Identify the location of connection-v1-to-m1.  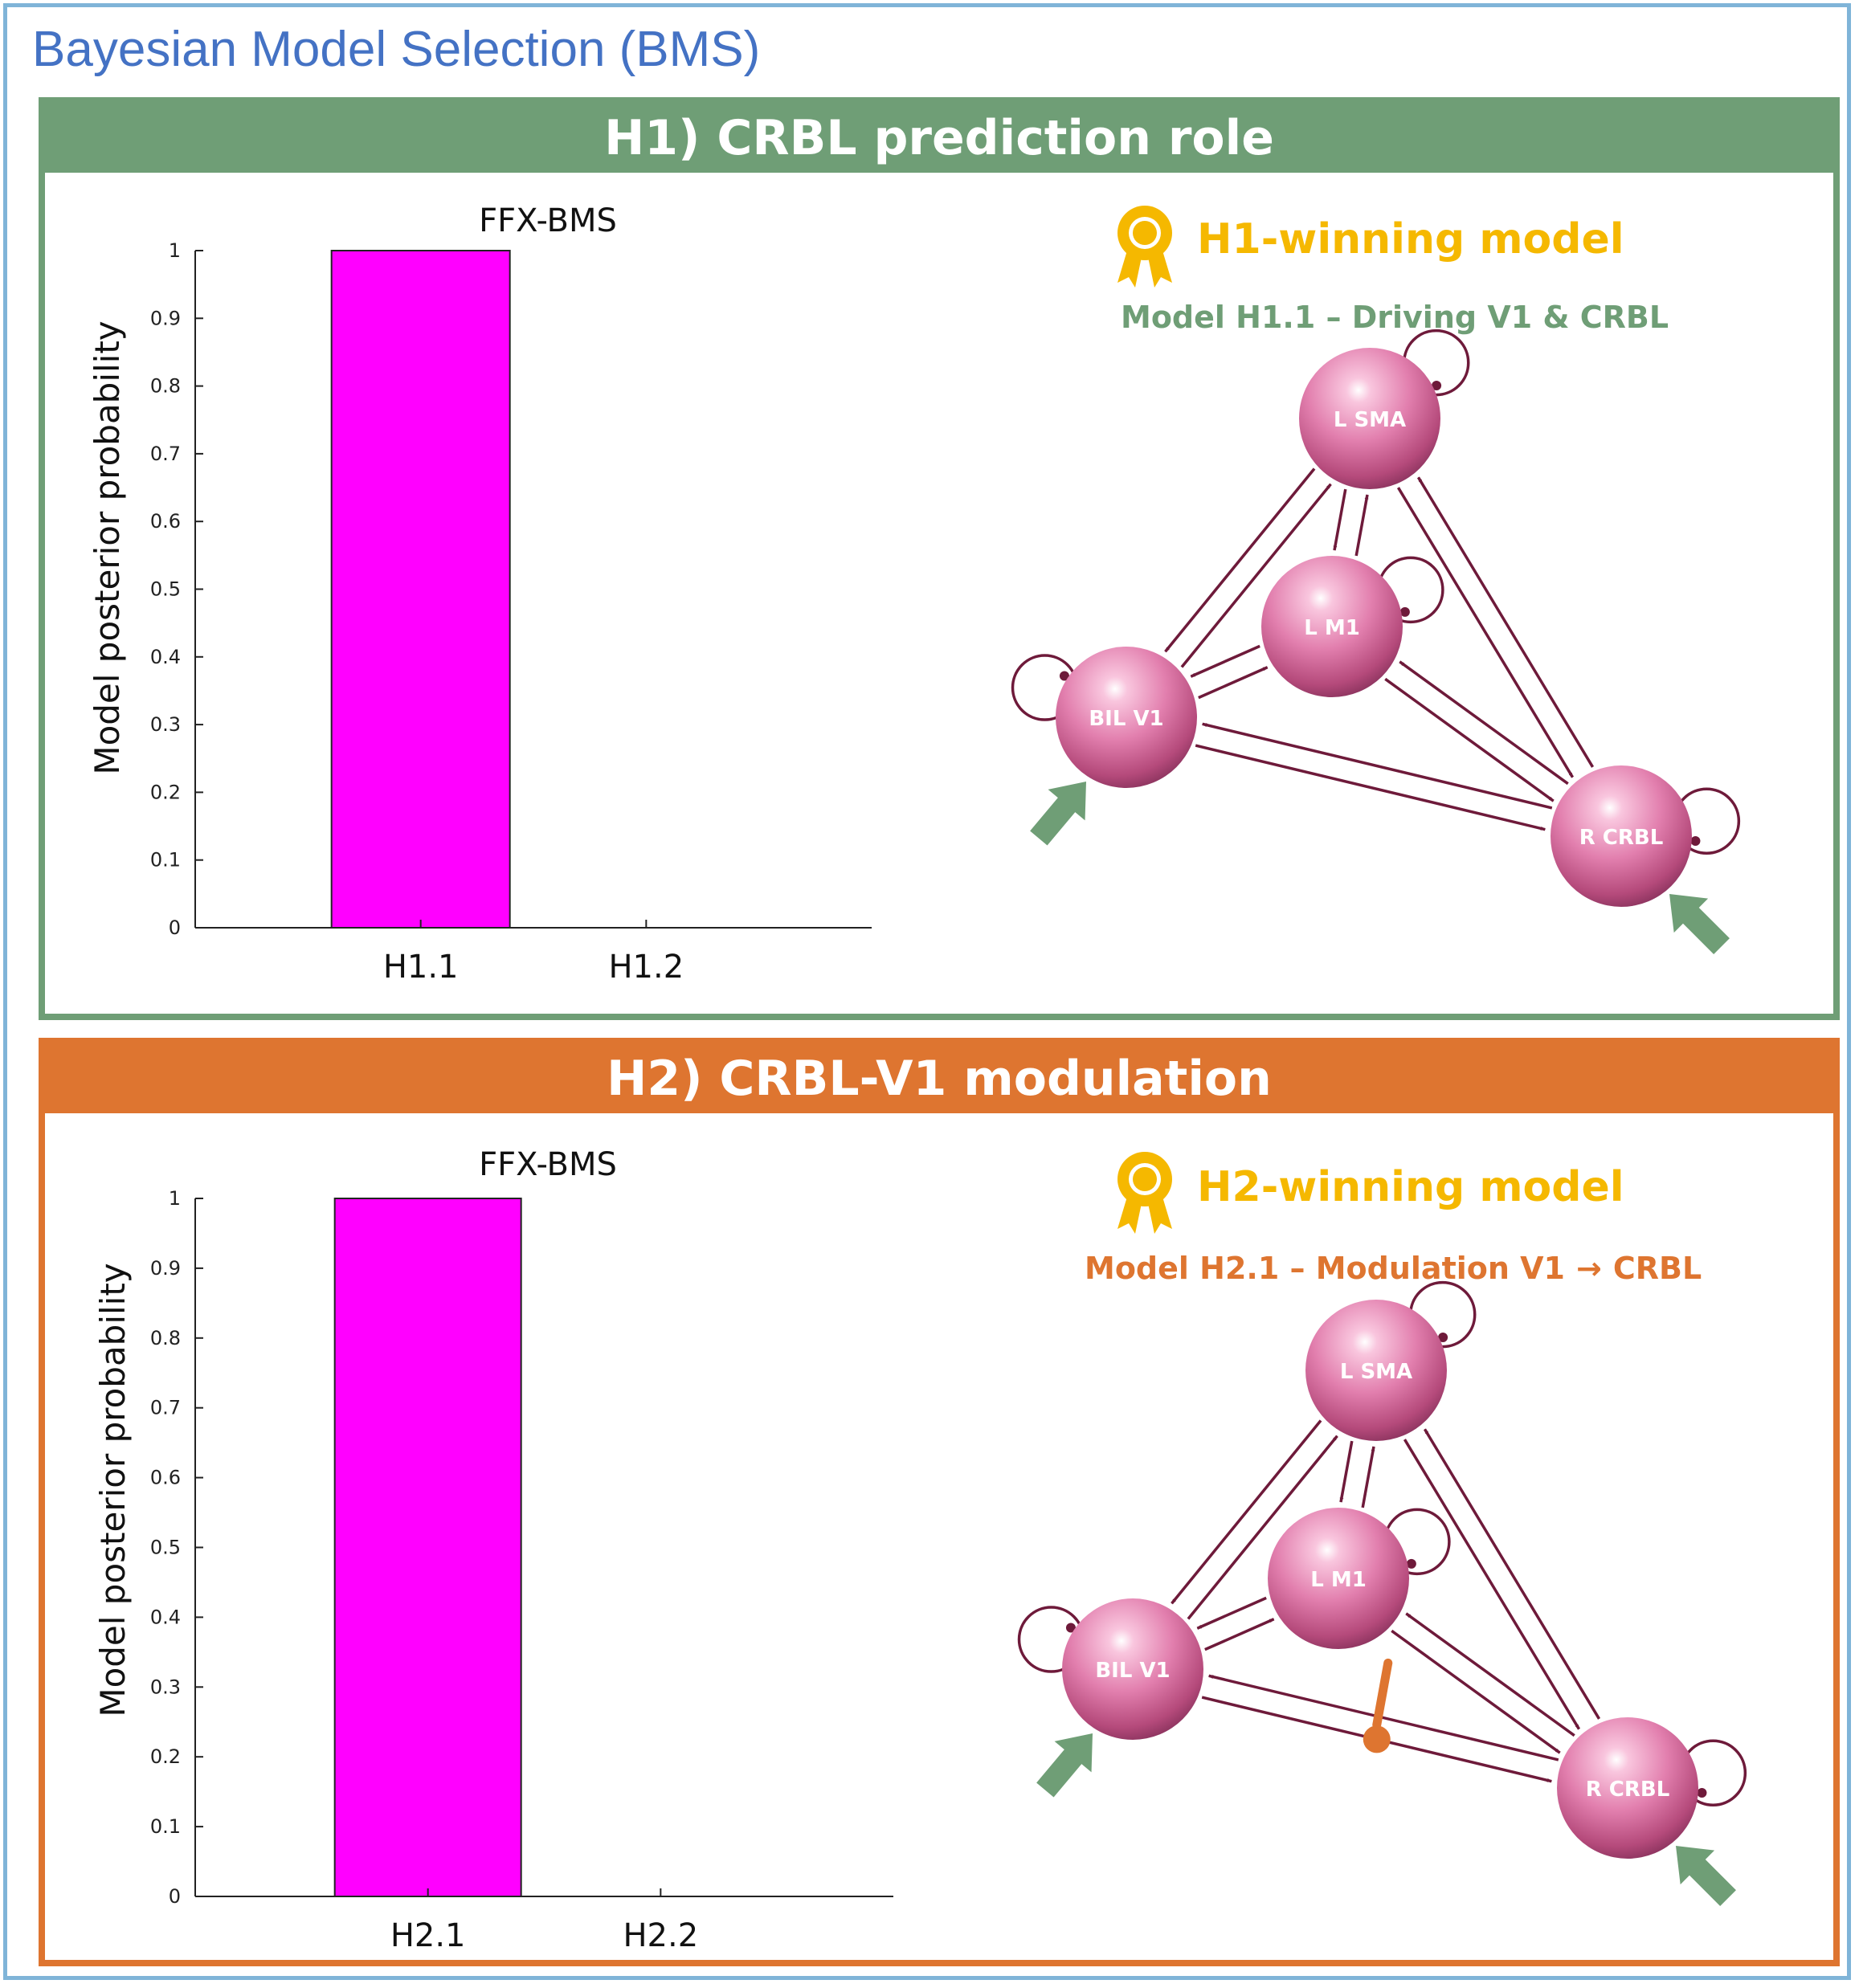
(1239, 1634).